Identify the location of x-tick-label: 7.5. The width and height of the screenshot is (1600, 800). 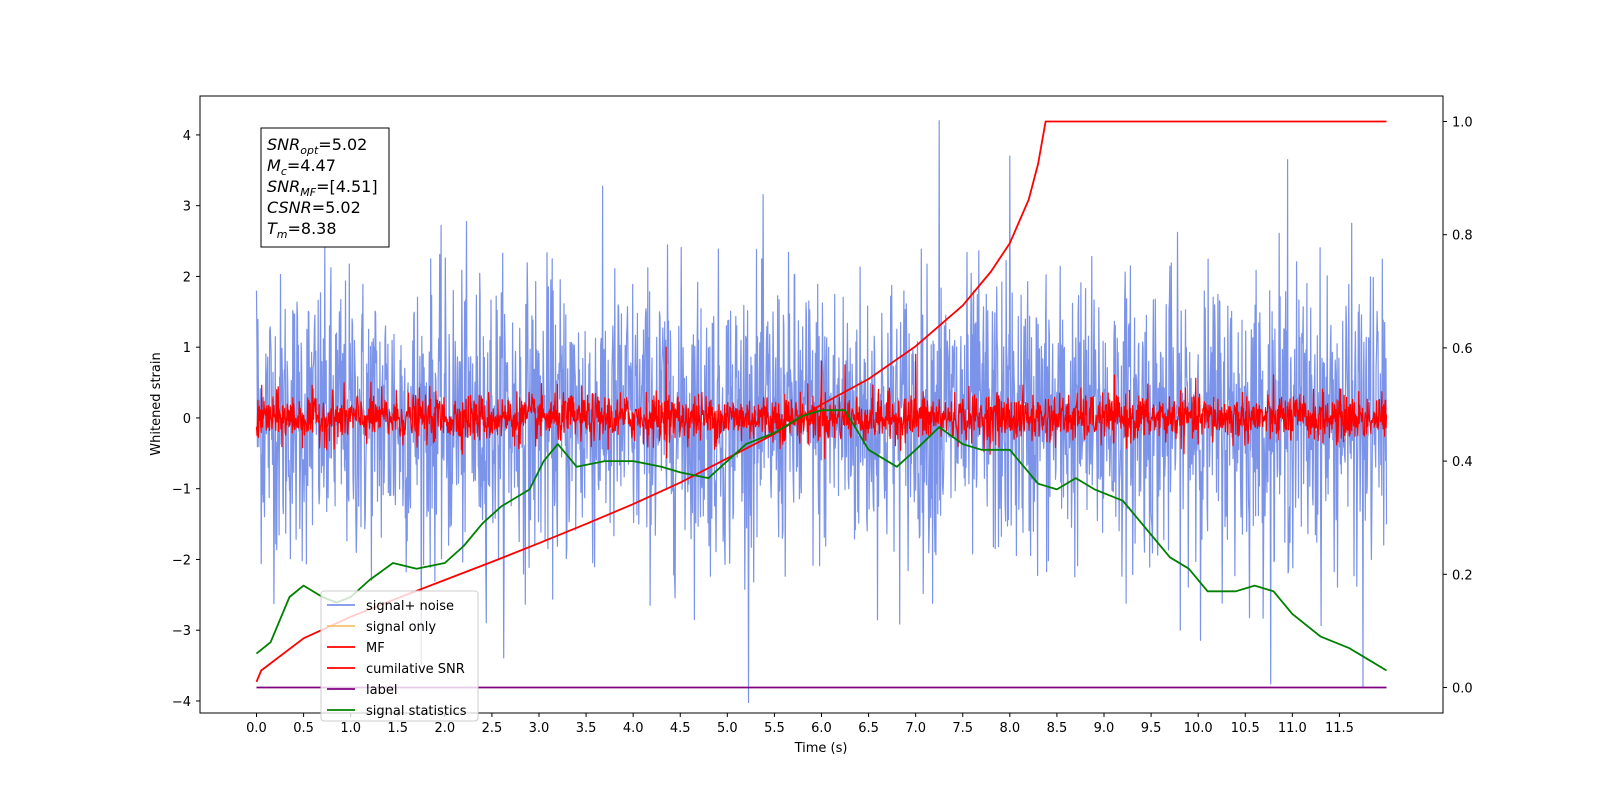
(962, 728).